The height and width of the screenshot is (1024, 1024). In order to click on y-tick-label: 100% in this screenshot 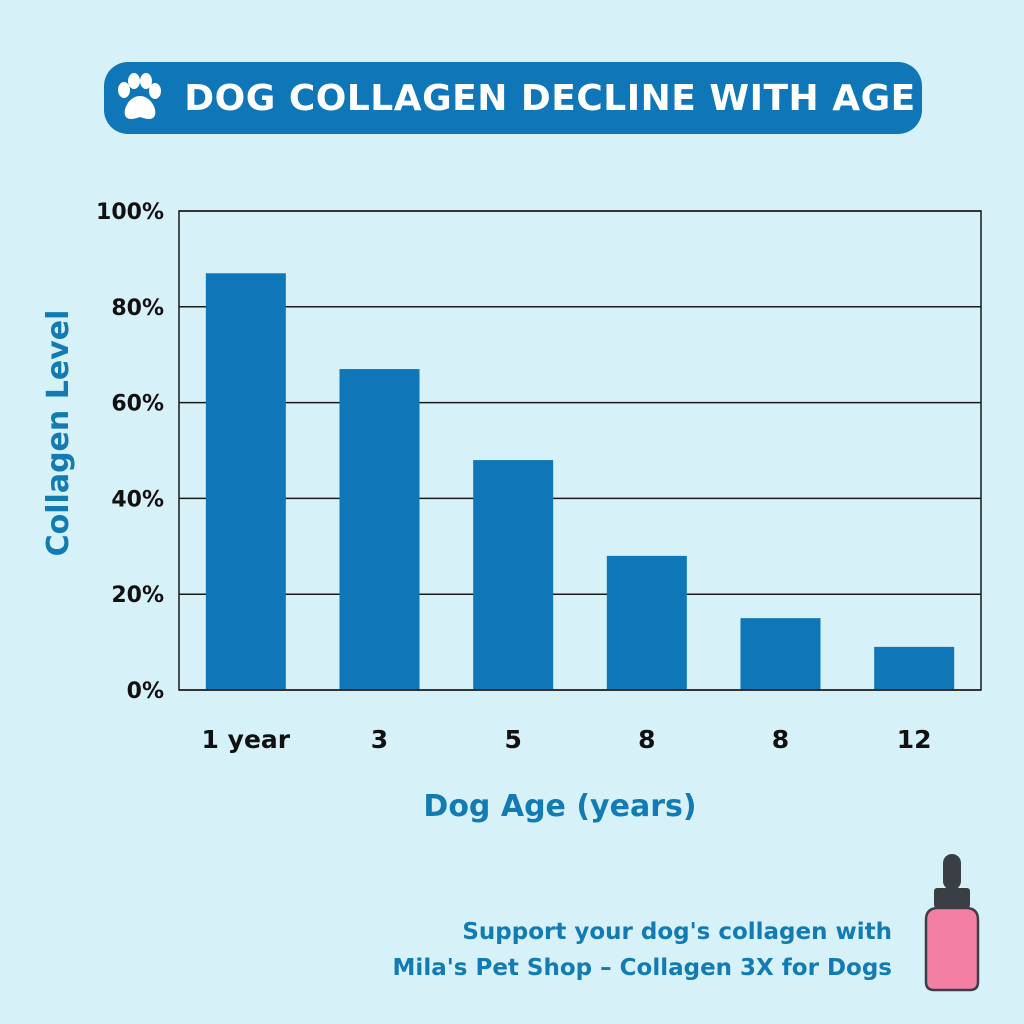, I will do `click(130, 212)`.